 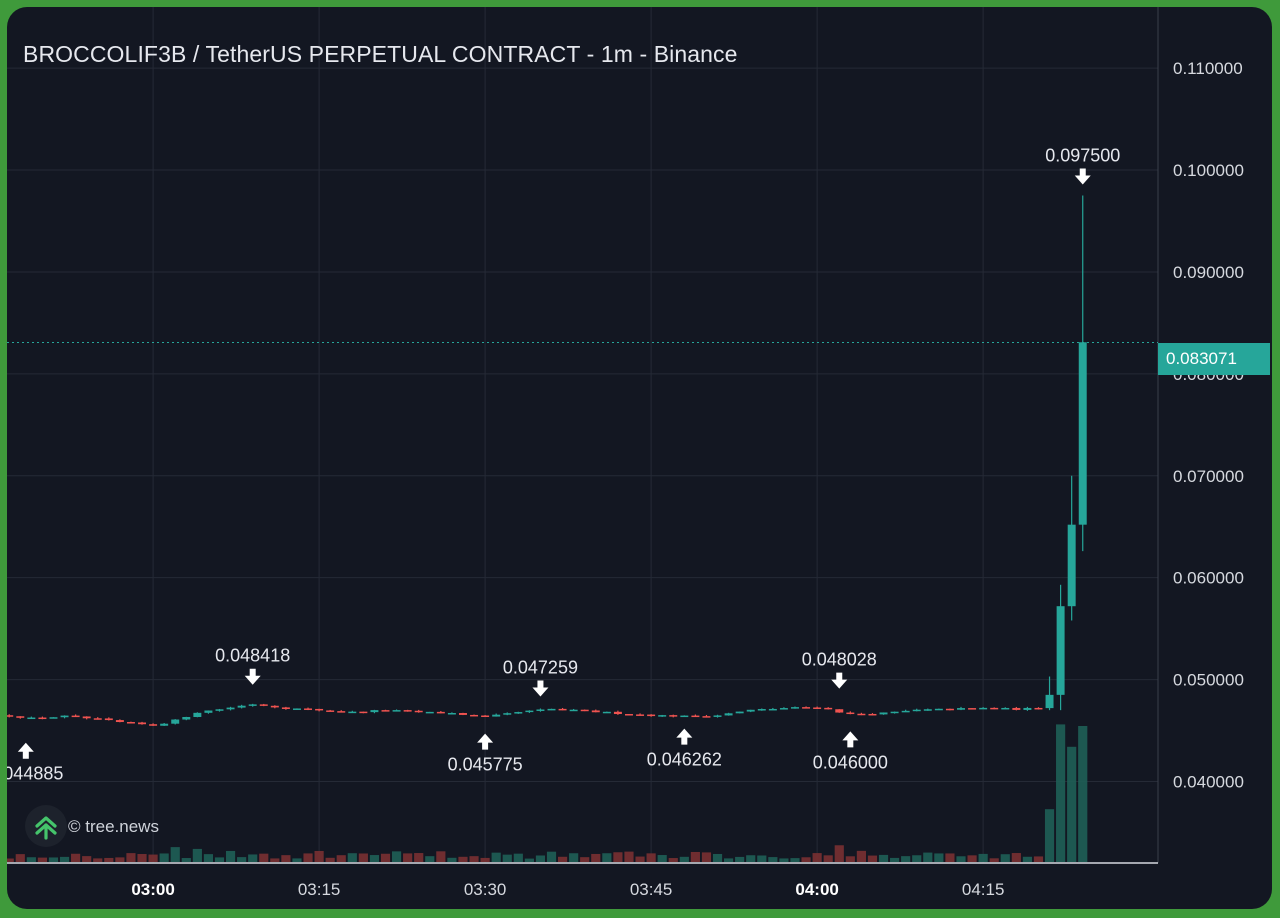 I want to click on x-axis-tick-label: 03:45, so click(x=651, y=889).